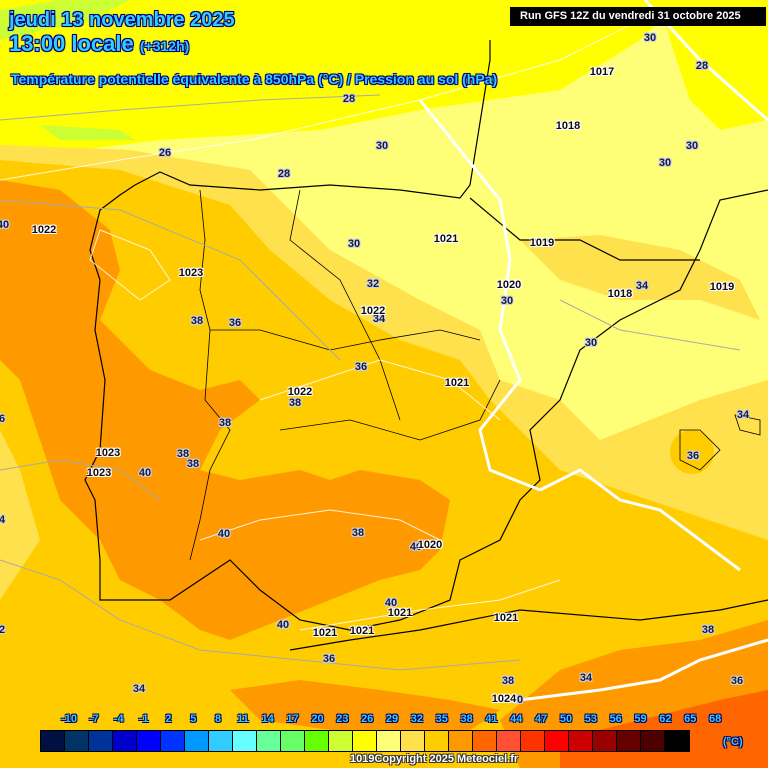 This screenshot has width=768, height=768. I want to click on lead-time: (+312h), so click(164, 46).